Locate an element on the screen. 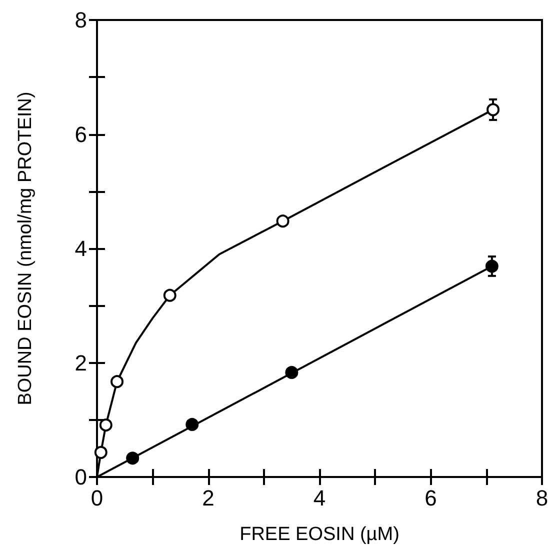 This screenshot has width=558, height=551. y-tick-label: 4 is located at coordinates (80, 248).